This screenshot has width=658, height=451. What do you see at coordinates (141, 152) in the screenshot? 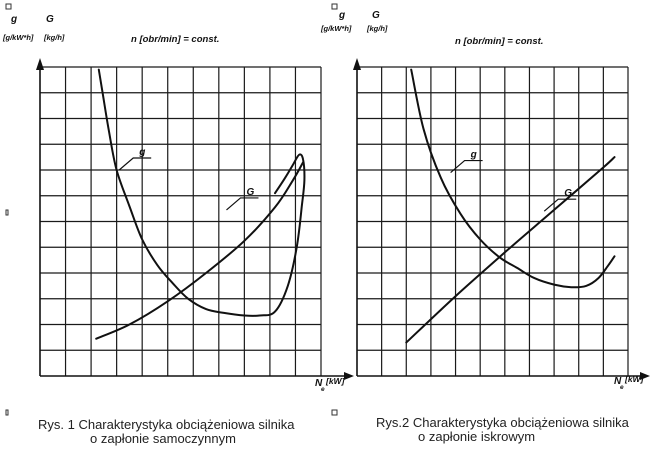
I see `chart-1-series-g-label: g` at bounding box center [141, 152].